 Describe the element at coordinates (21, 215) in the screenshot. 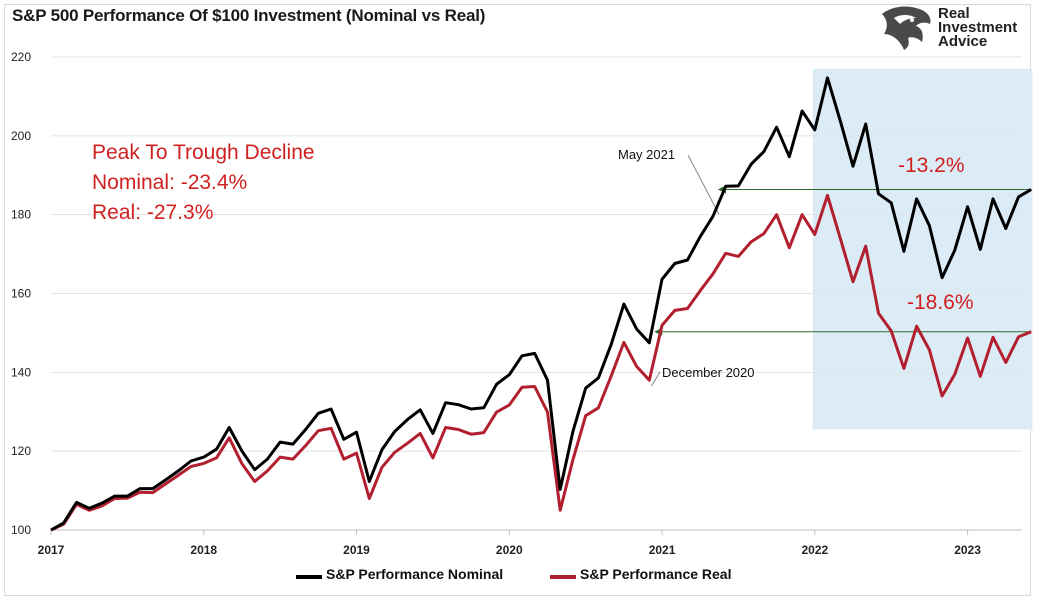

I see `y-tick-label: 180` at that location.